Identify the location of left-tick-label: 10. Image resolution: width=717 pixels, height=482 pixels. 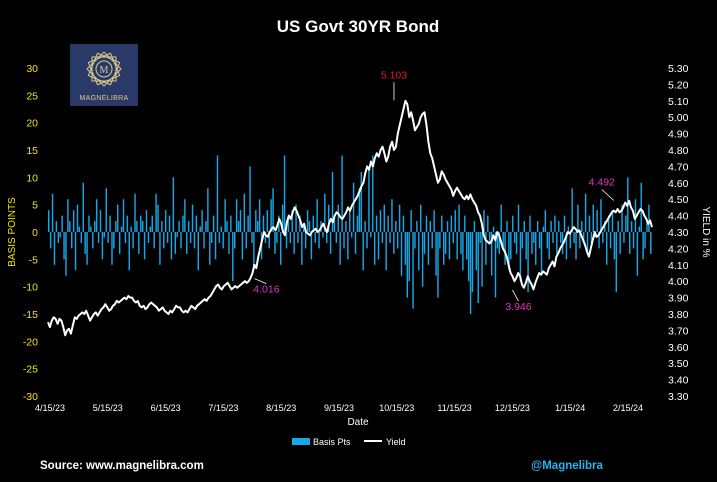
(32, 178).